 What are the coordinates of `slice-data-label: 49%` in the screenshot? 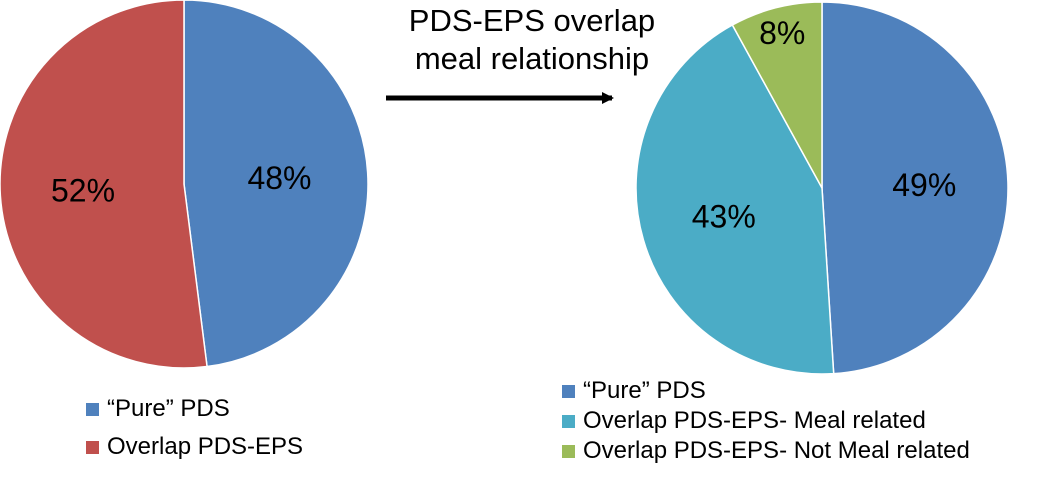 It's located at (924, 185).